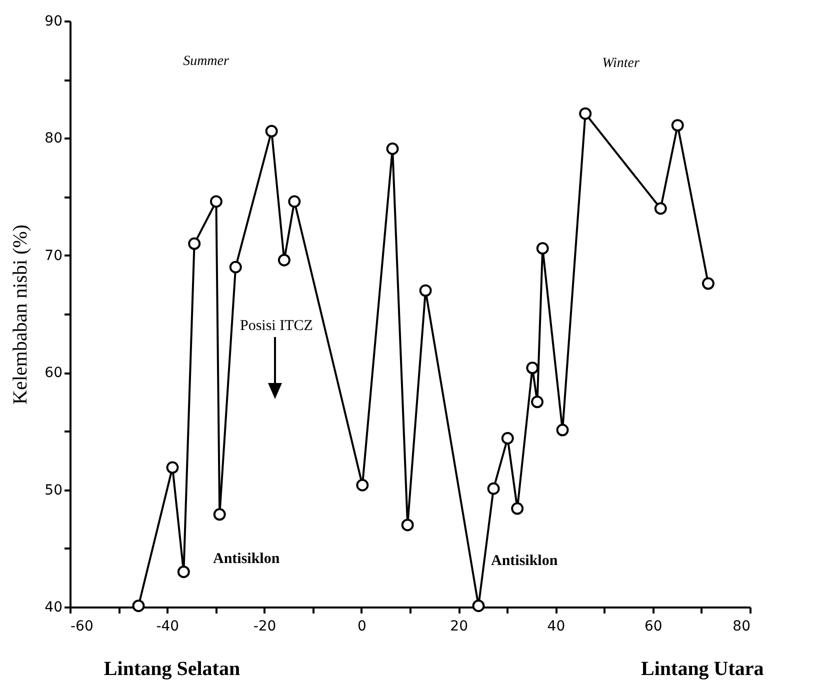  I want to click on annotation: Summer, so click(206, 61).